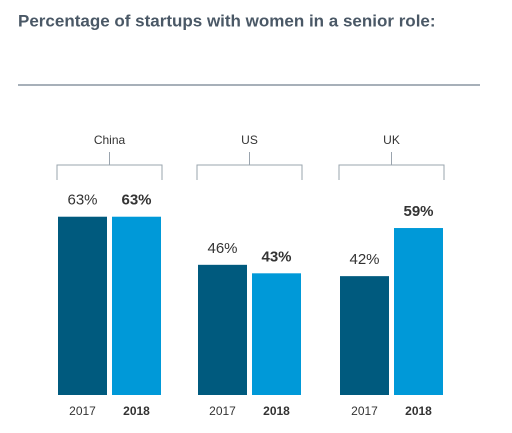  Describe the element at coordinates (276, 256) in the screenshot. I see `value-label: 43%` at that location.